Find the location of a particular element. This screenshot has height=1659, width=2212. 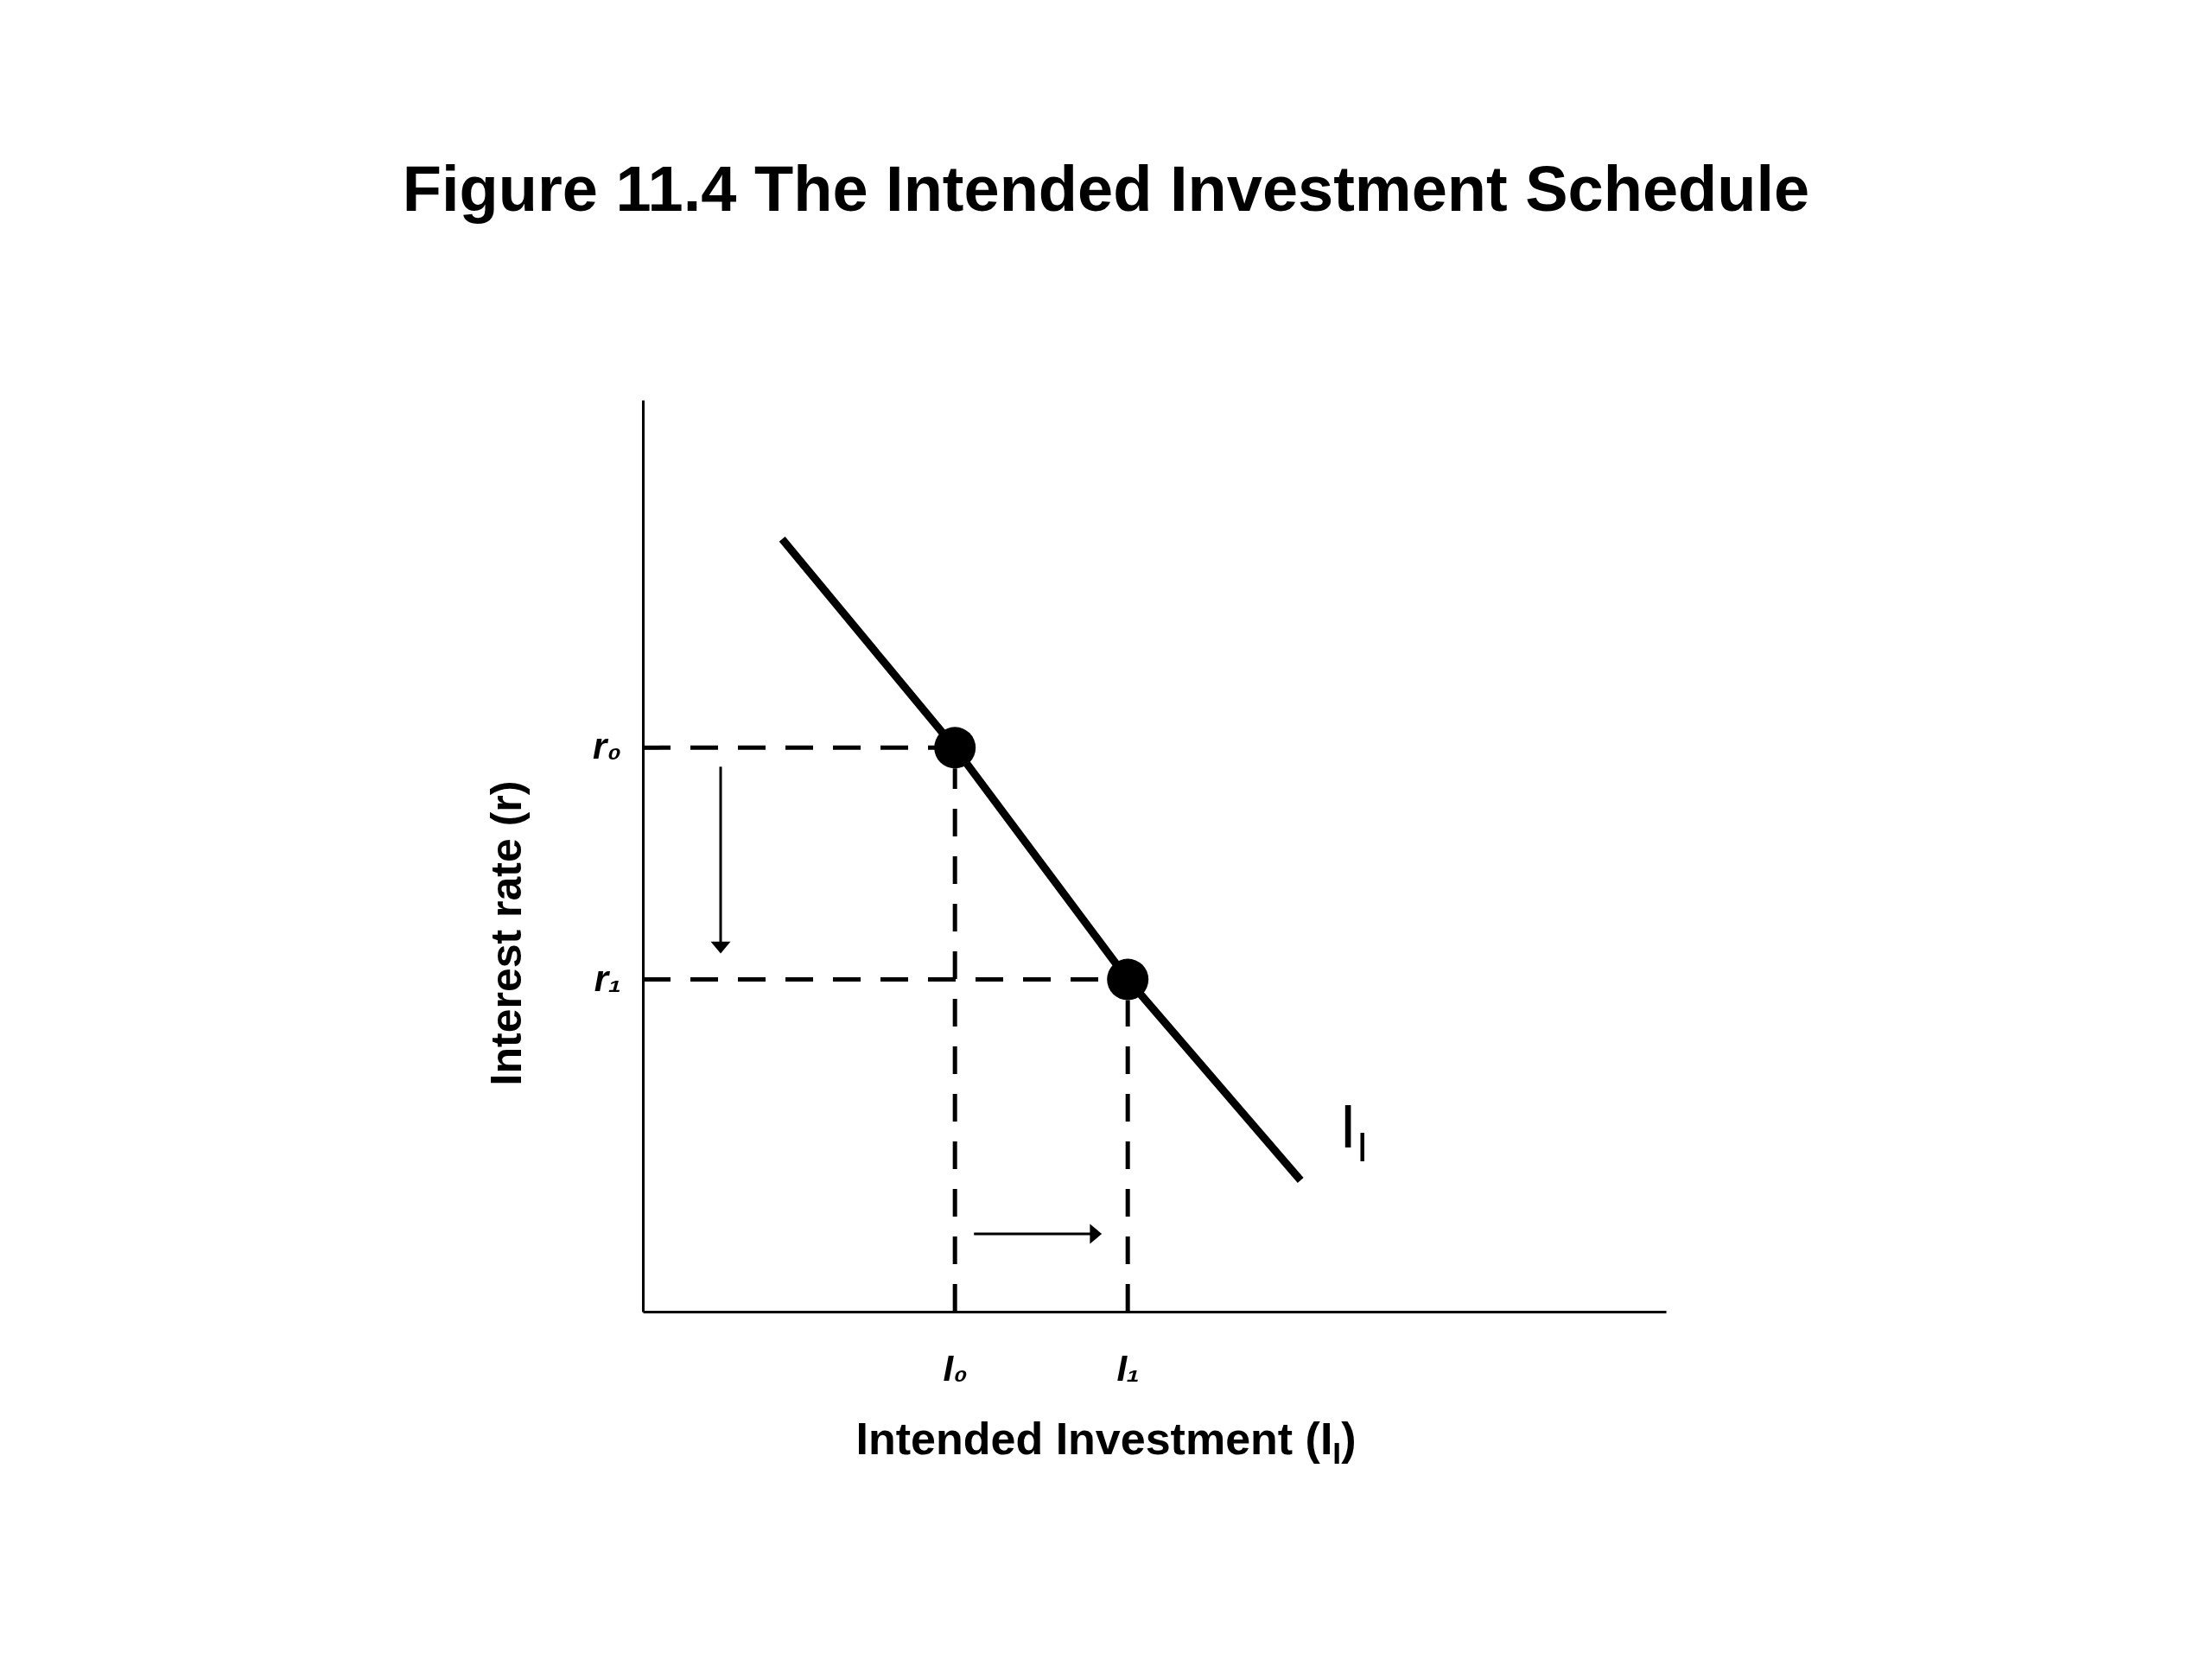

chart-title: Figure 11.4 The Intended Investment Schedule is located at coordinates (1106, 189).